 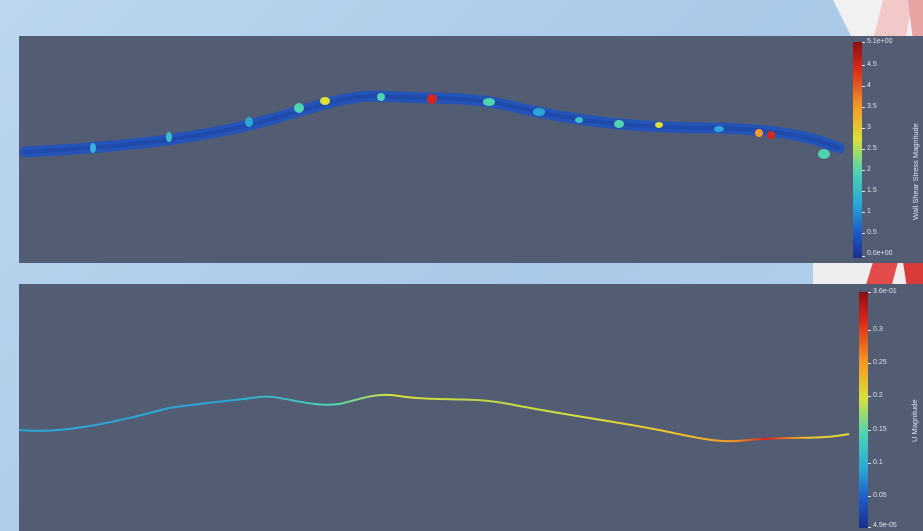 I want to click on colorbar-tick-label: 0.5, so click(x=872, y=232).